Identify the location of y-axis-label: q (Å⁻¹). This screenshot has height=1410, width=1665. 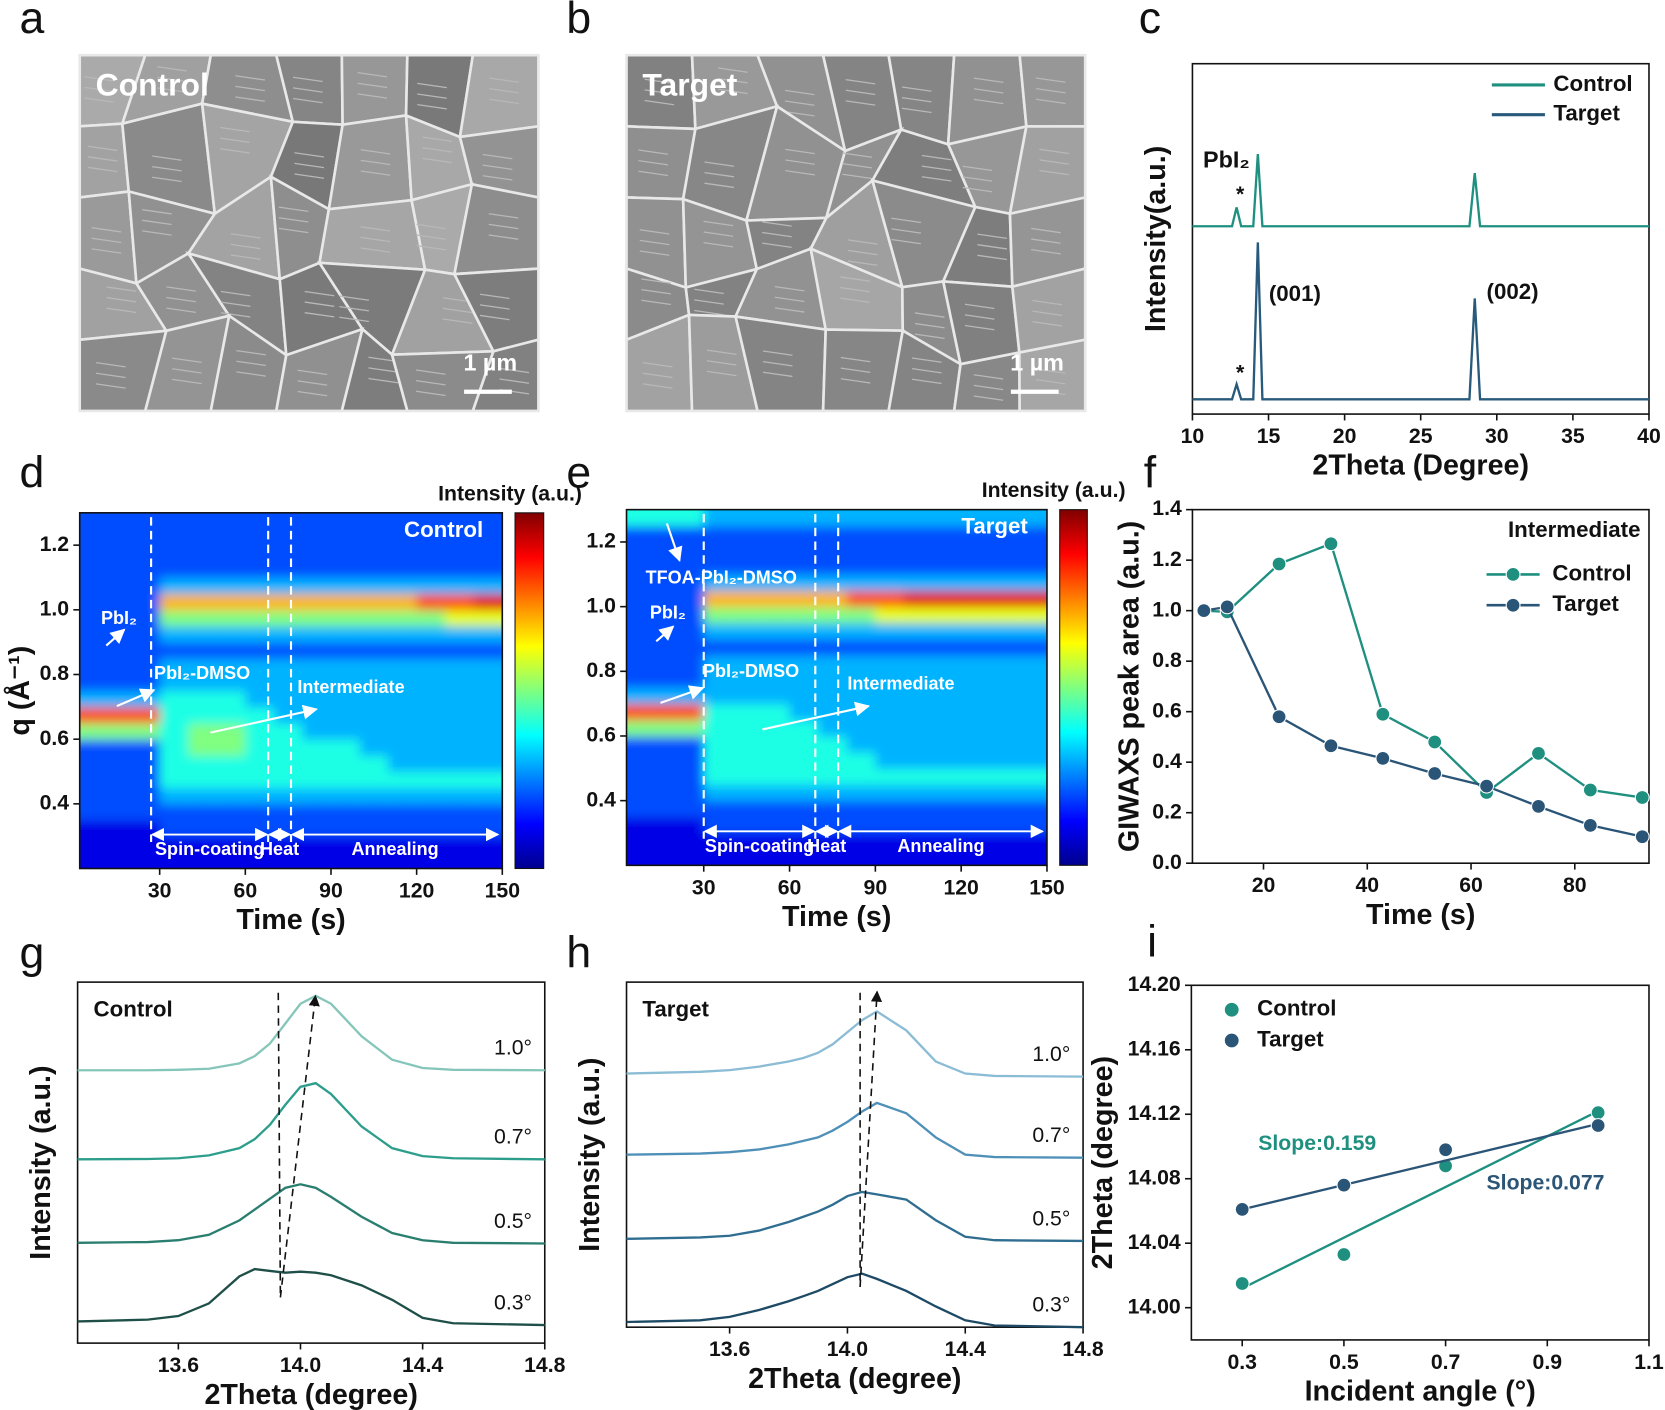
(19, 691).